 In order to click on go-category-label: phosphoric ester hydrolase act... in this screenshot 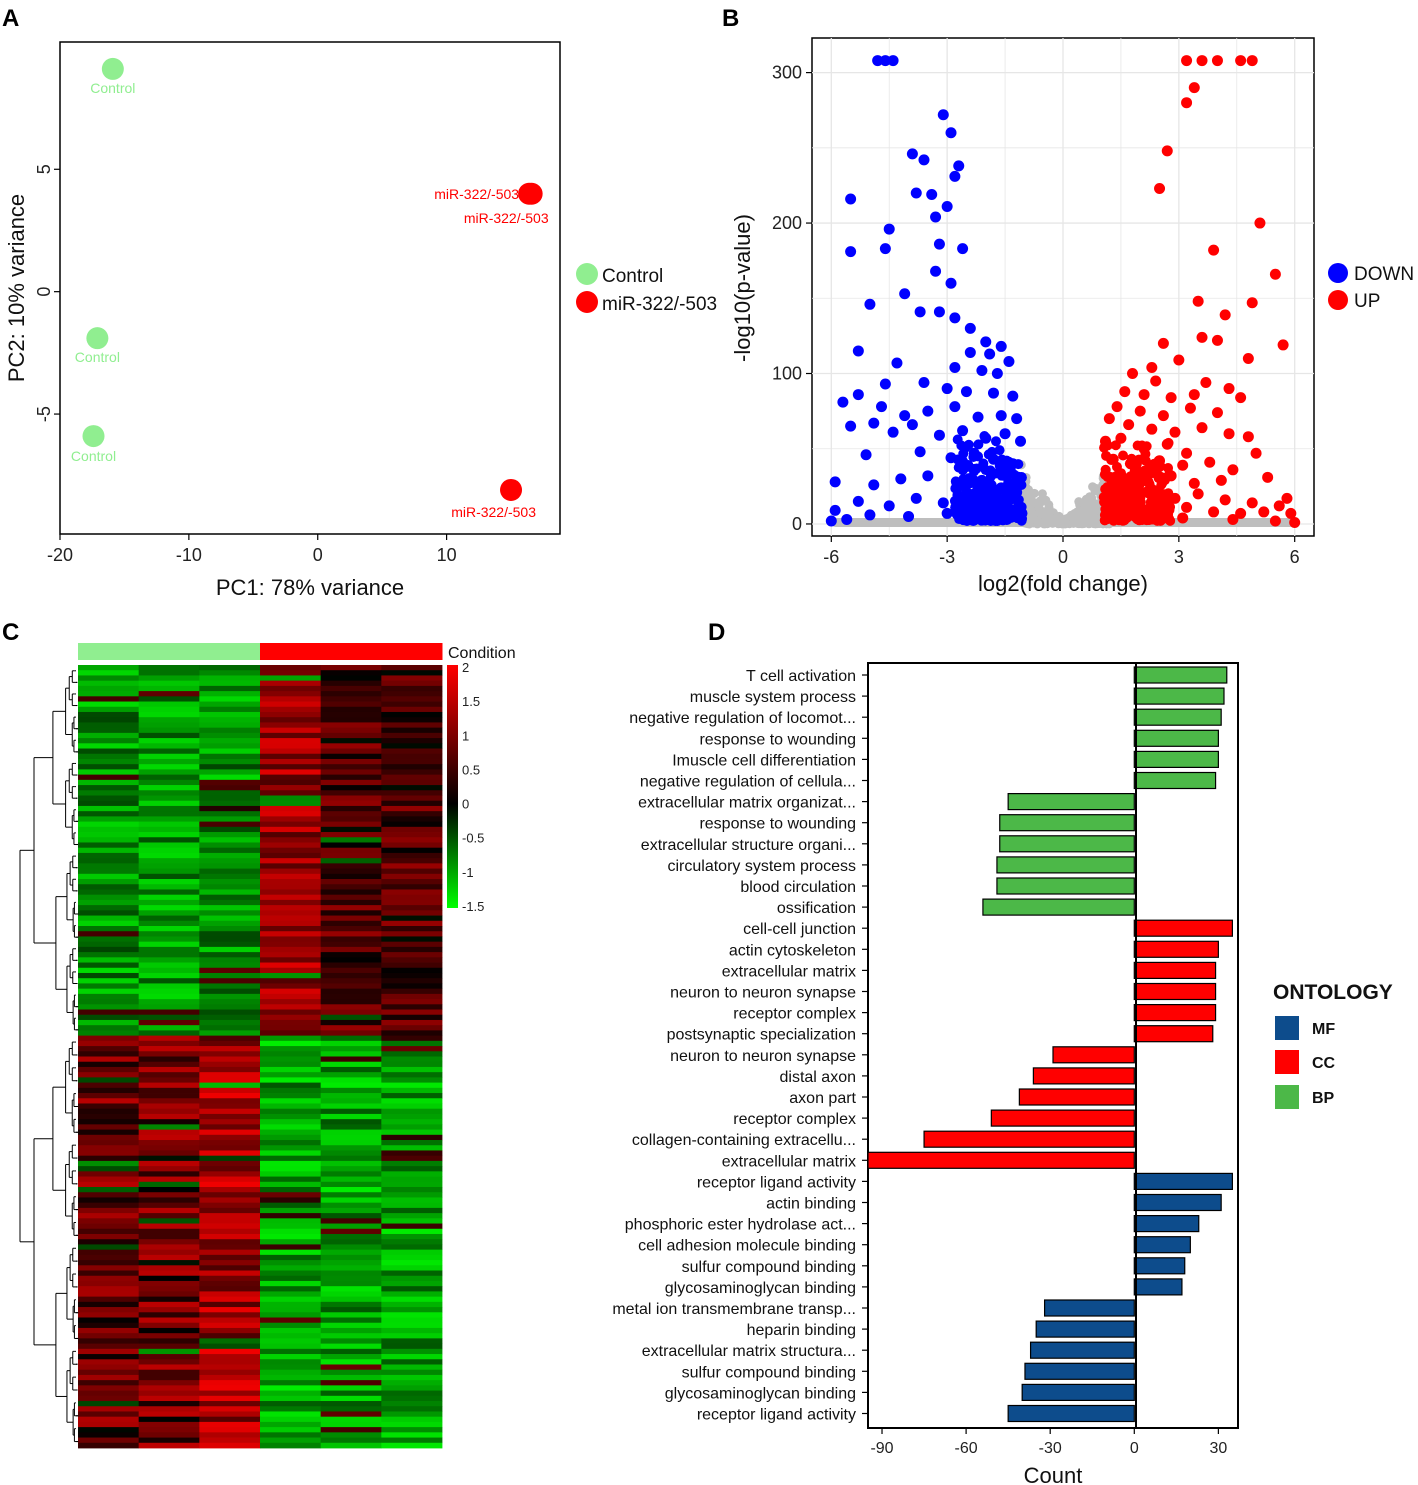, I will do `click(740, 1225)`.